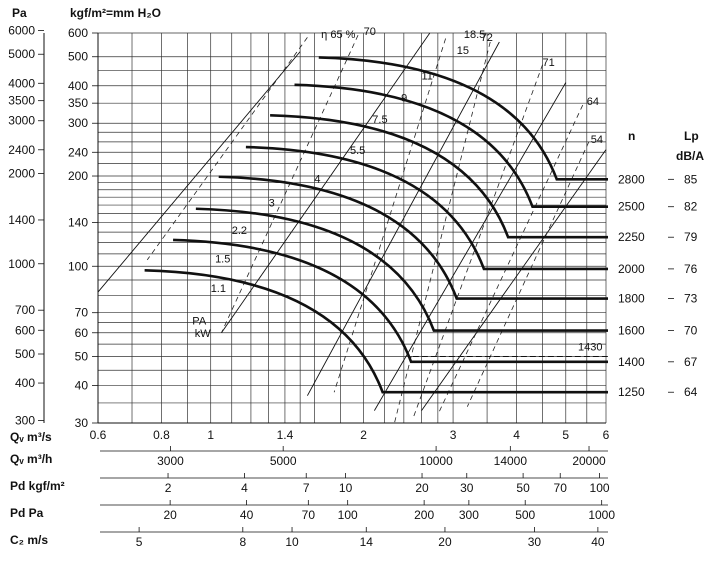 This screenshot has height=570, width=712. What do you see at coordinates (21, 121) in the screenshot?
I see `pa-tick-label: 3000` at bounding box center [21, 121].